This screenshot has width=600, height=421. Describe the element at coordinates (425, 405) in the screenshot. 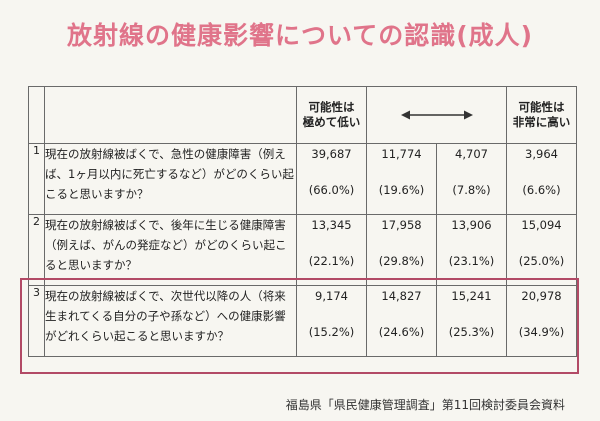

I see `source-caption: 福島県「県民健康管理調査」第11回検討委員会資料` at that location.